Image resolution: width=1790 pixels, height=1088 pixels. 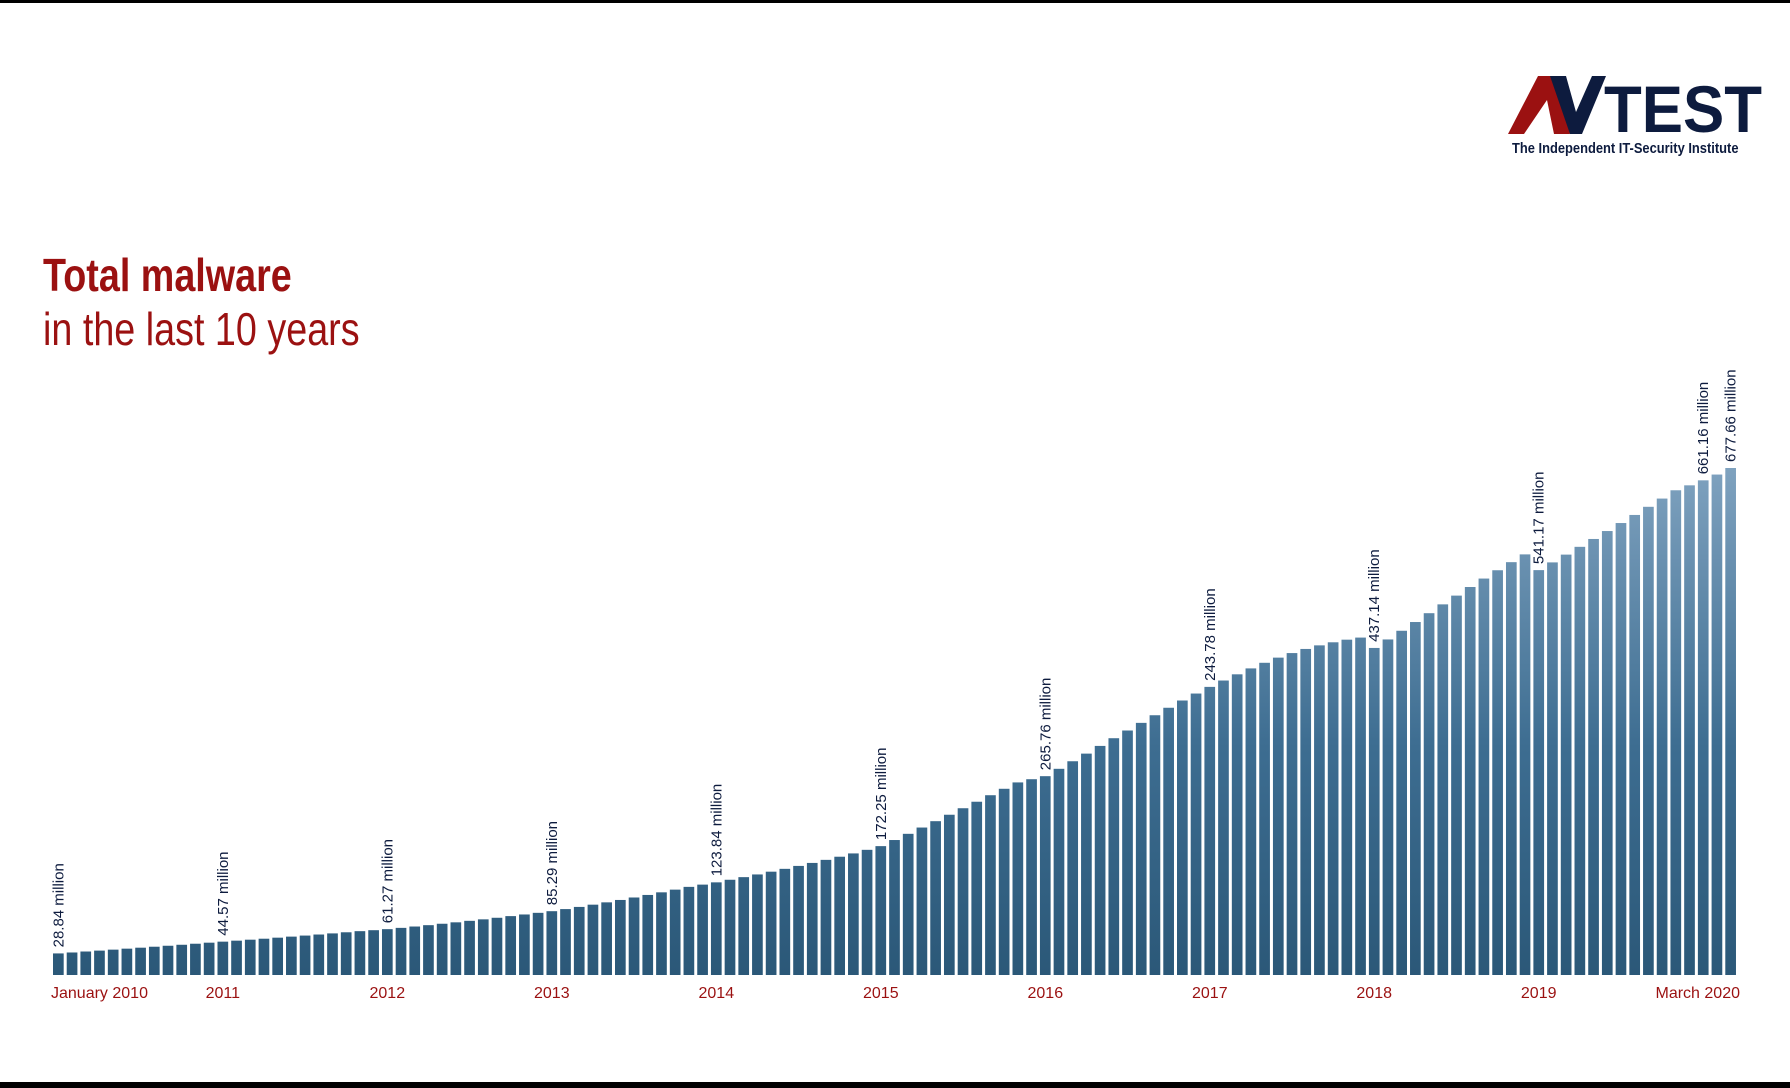 What do you see at coordinates (881, 993) in the screenshot?
I see `x-tick-label: 2015` at bounding box center [881, 993].